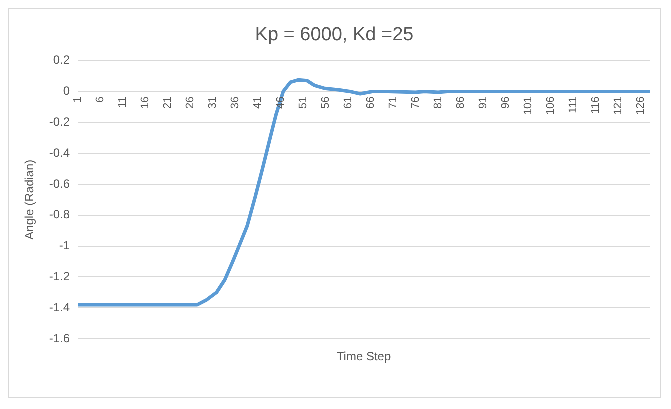 The image size is (671, 409). What do you see at coordinates (618, 106) in the screenshot?
I see `x-tick-label: 121` at bounding box center [618, 106].